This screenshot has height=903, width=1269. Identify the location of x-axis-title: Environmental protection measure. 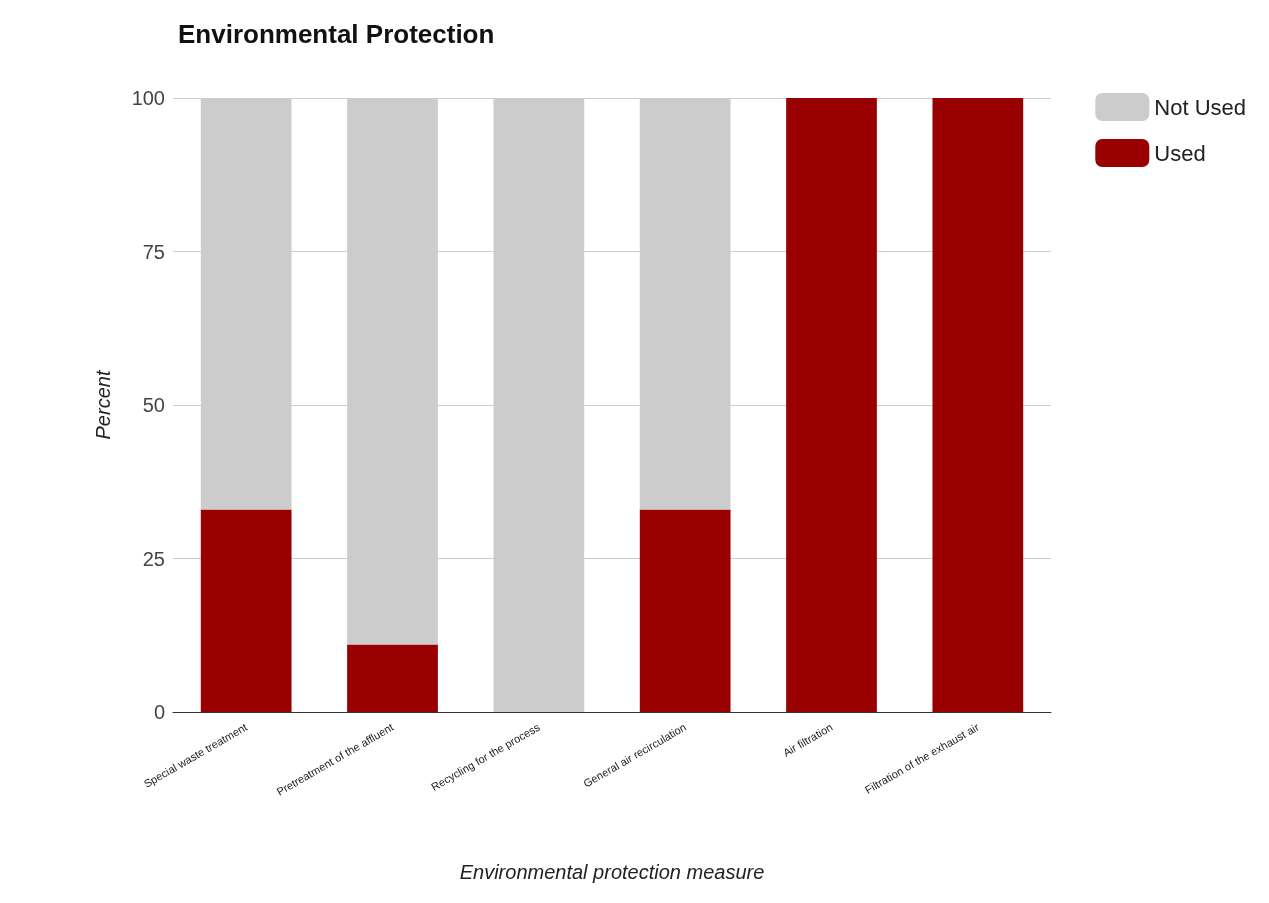
(612, 872).